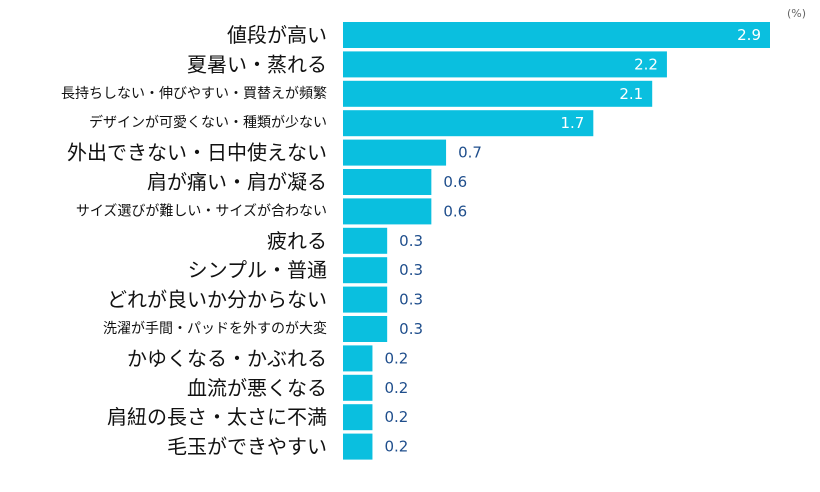 This screenshot has width=820, height=492. I want to click on value-label-10: 0.3, so click(411, 300).